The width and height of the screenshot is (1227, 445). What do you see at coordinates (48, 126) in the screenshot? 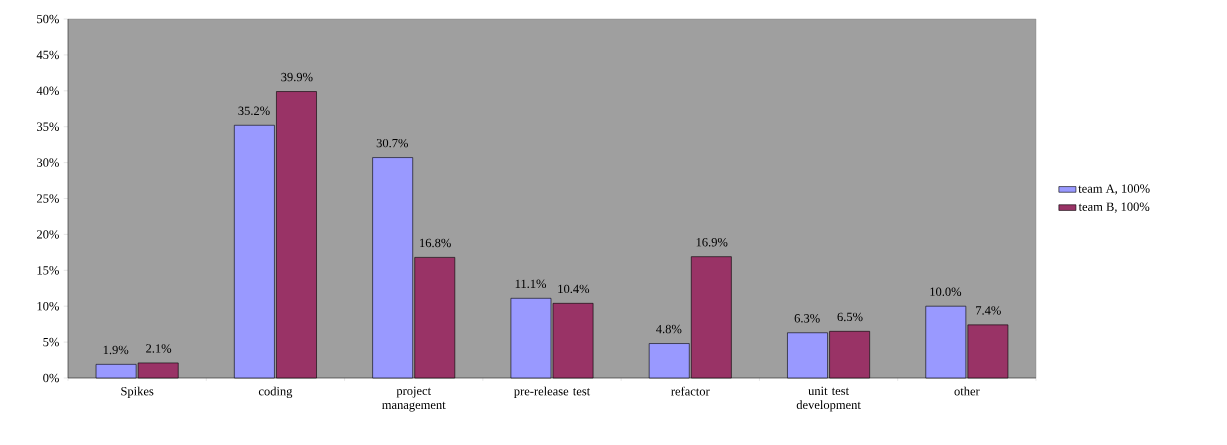
I see `y-tick-label: 35%` at bounding box center [48, 126].